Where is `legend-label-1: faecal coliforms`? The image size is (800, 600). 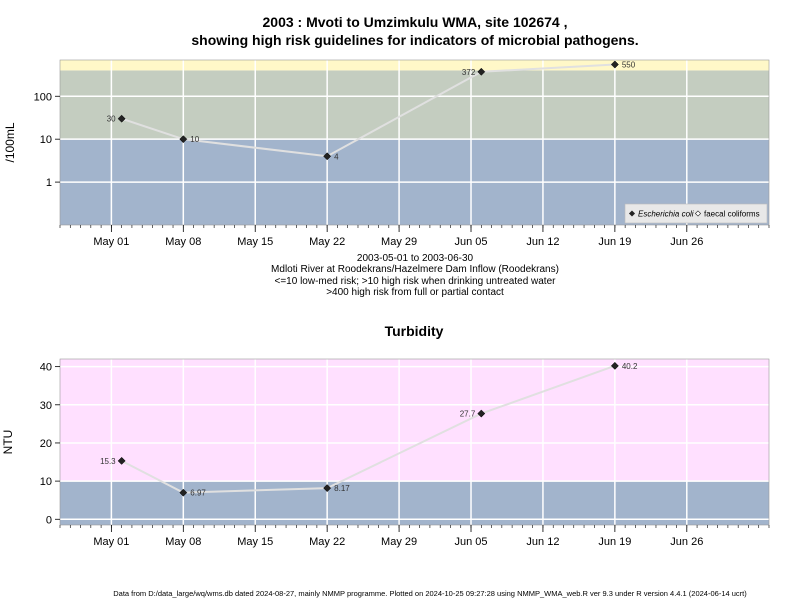
legend-label-1: faecal coliforms is located at coordinates (732, 214).